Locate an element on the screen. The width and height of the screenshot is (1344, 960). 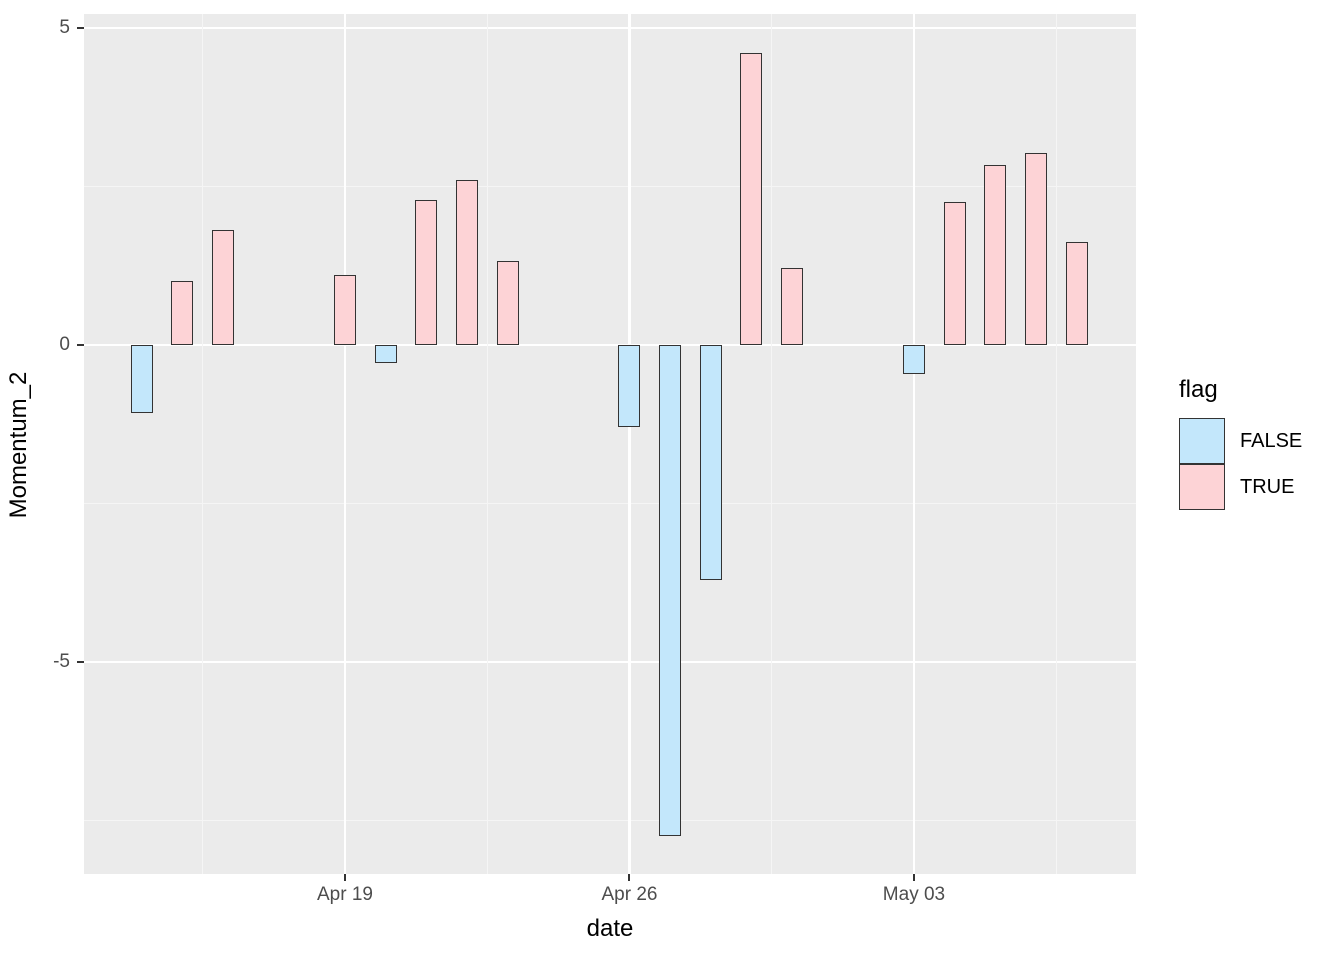
legend: flag FALSE TRUE is located at coordinates (1252, 455).